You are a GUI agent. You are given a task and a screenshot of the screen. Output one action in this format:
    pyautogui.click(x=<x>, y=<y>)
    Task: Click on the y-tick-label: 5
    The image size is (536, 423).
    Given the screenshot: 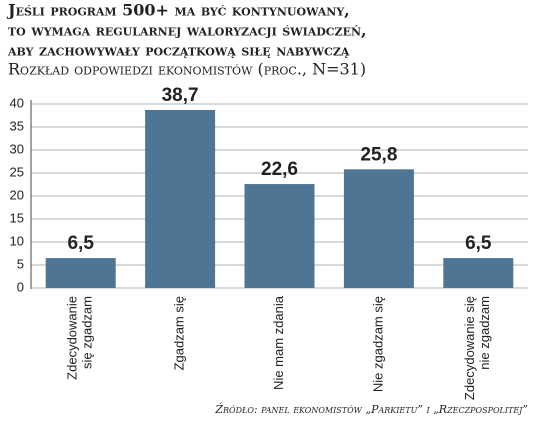 What is the action you would take?
    pyautogui.click(x=20, y=263)
    